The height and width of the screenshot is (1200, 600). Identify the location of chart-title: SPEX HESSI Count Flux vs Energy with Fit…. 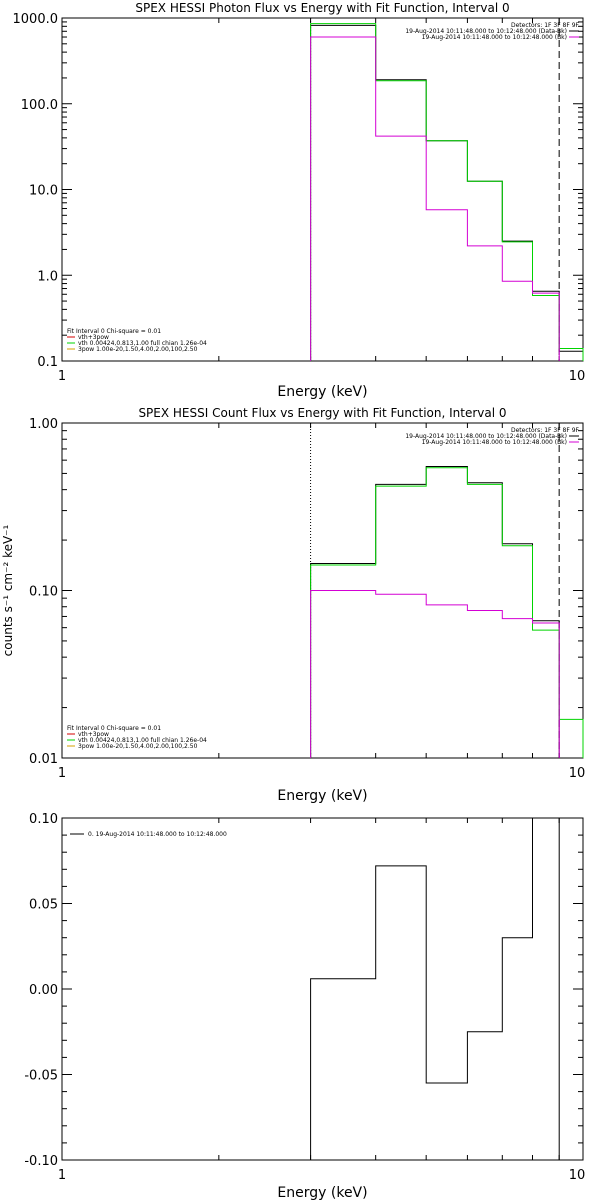
(322, 413).